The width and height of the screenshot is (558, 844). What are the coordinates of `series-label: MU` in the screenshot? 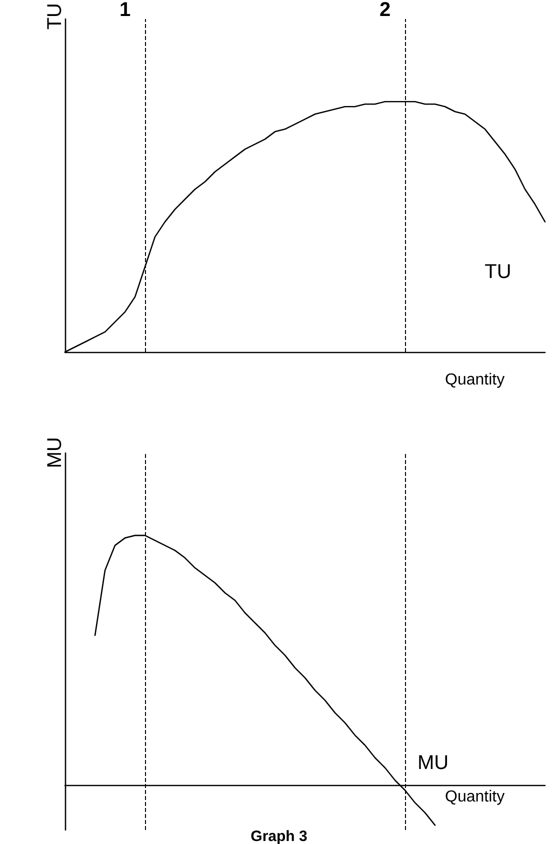 It's located at (433, 763).